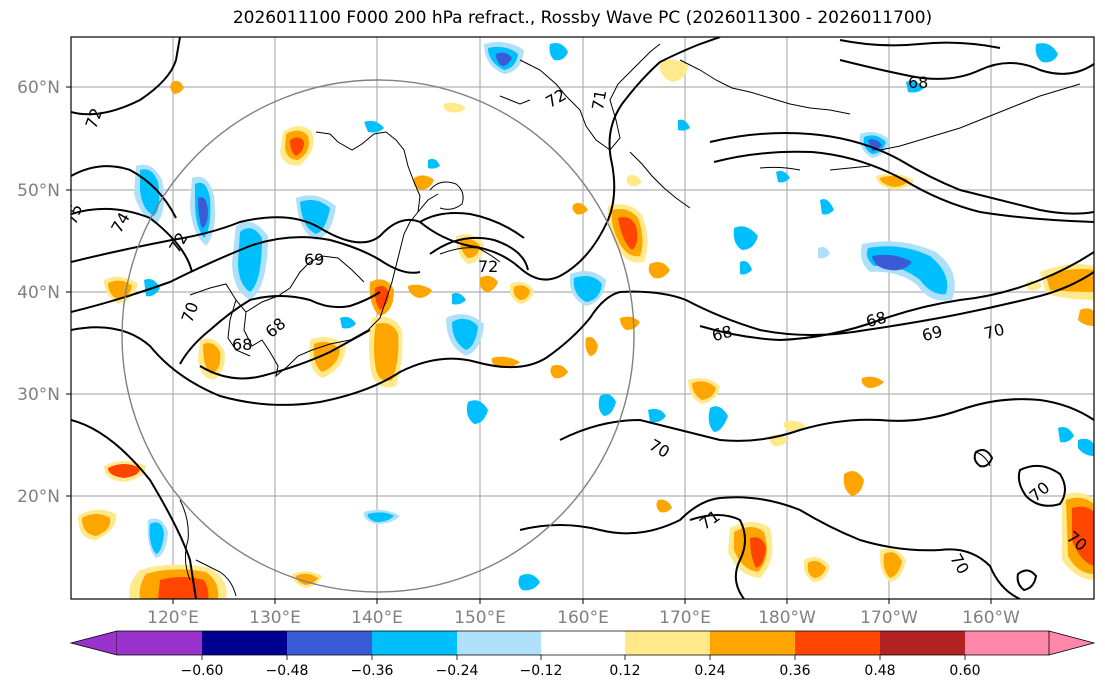  Describe the element at coordinates (787, 618) in the screenshot. I see `lon-label: 180°W` at that location.